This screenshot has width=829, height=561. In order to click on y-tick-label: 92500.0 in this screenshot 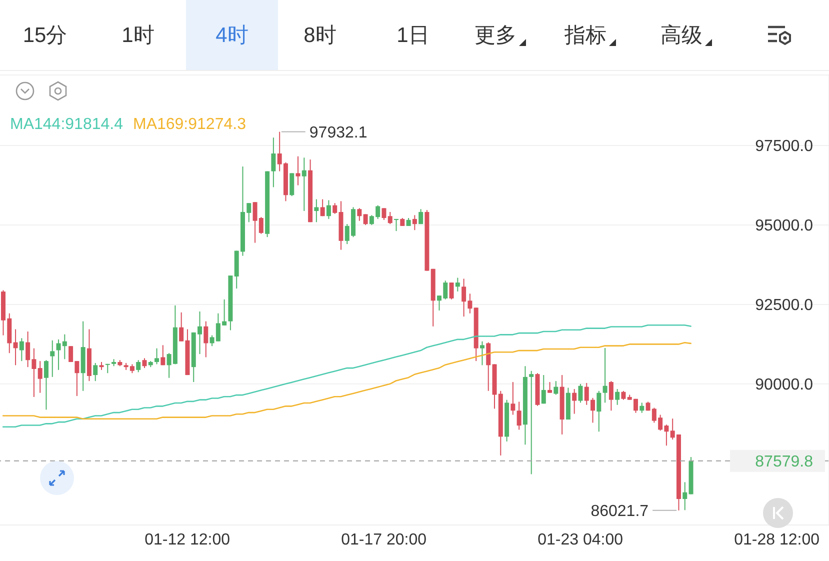, I will do `click(784, 305)`.